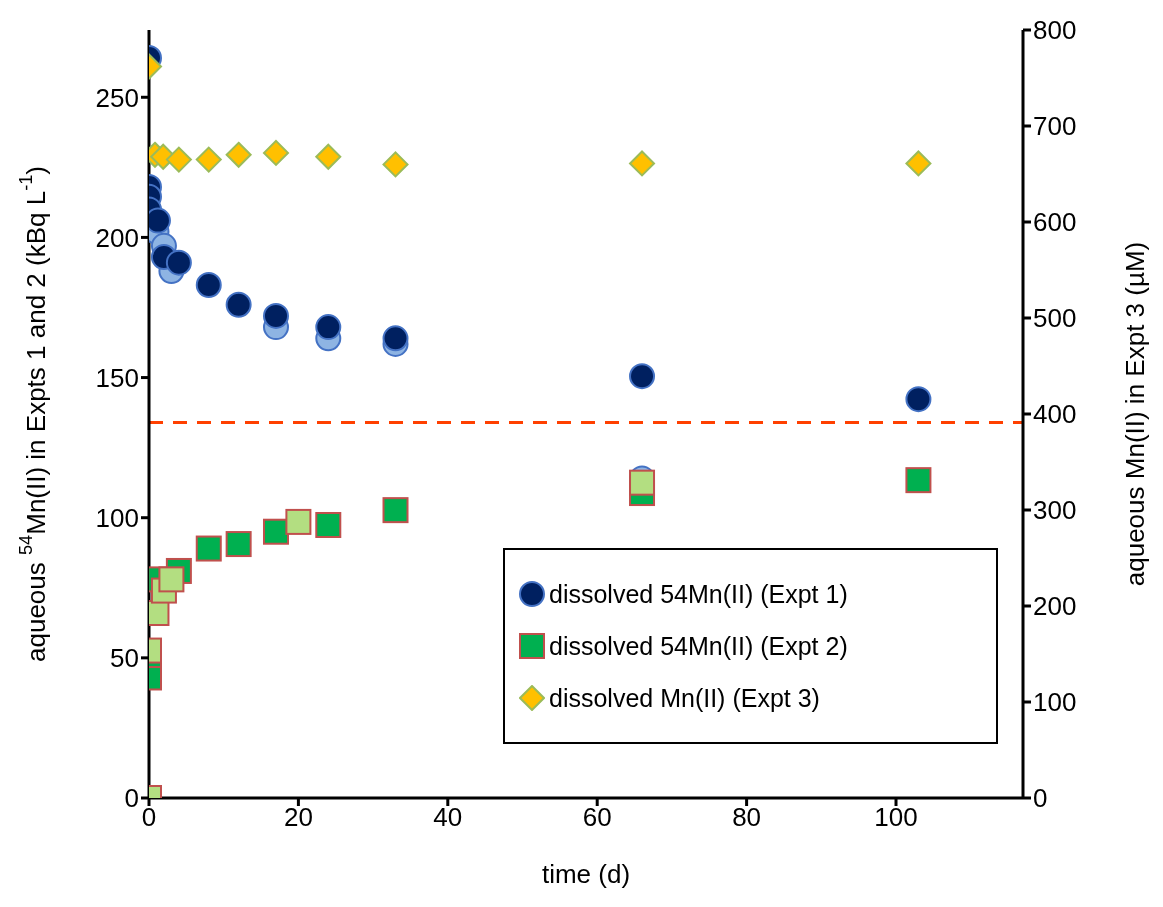 This screenshot has width=1163, height=907. Describe the element at coordinates (117, 377) in the screenshot. I see `y-tick-label: 150` at that location.